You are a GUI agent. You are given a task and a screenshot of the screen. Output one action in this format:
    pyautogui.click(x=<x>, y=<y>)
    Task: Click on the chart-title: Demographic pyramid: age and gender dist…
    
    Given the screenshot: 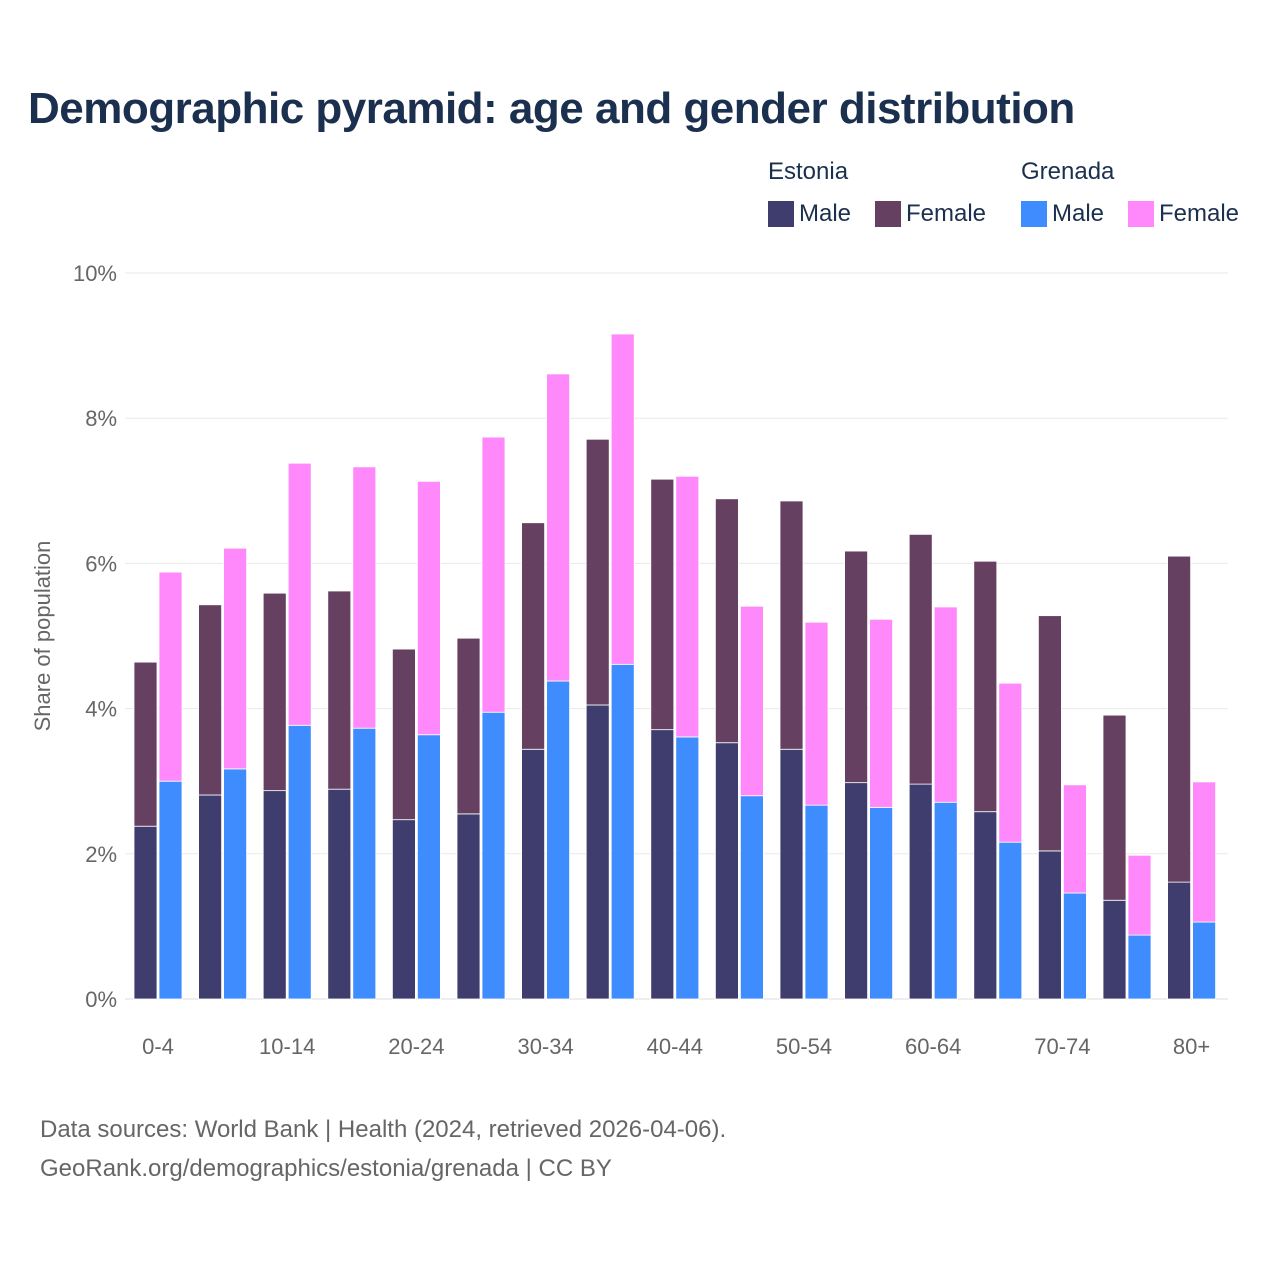 What is the action you would take?
    pyautogui.click(x=551, y=108)
    